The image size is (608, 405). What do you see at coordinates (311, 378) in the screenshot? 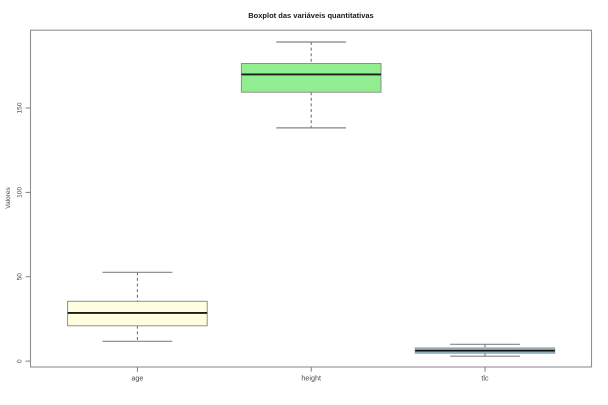
I see `svg-text: height` at bounding box center [311, 378].